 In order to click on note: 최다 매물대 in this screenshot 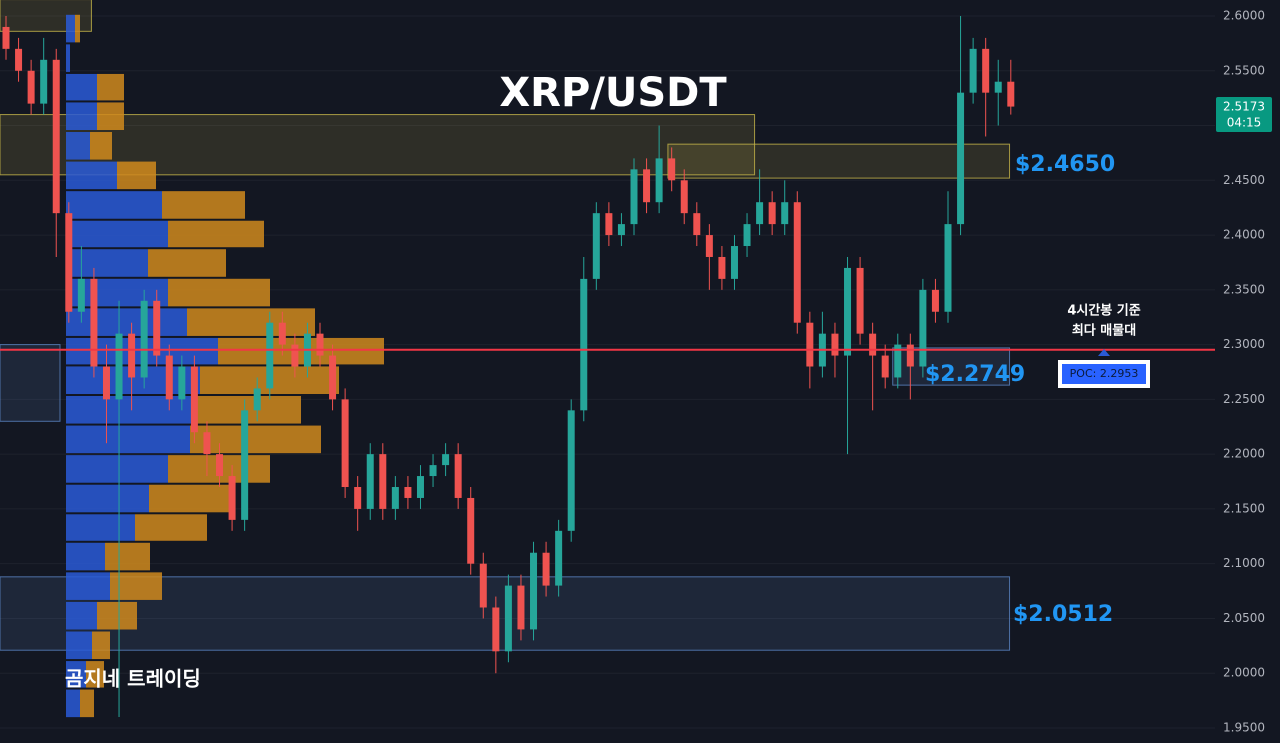, I will do `click(1104, 331)`.